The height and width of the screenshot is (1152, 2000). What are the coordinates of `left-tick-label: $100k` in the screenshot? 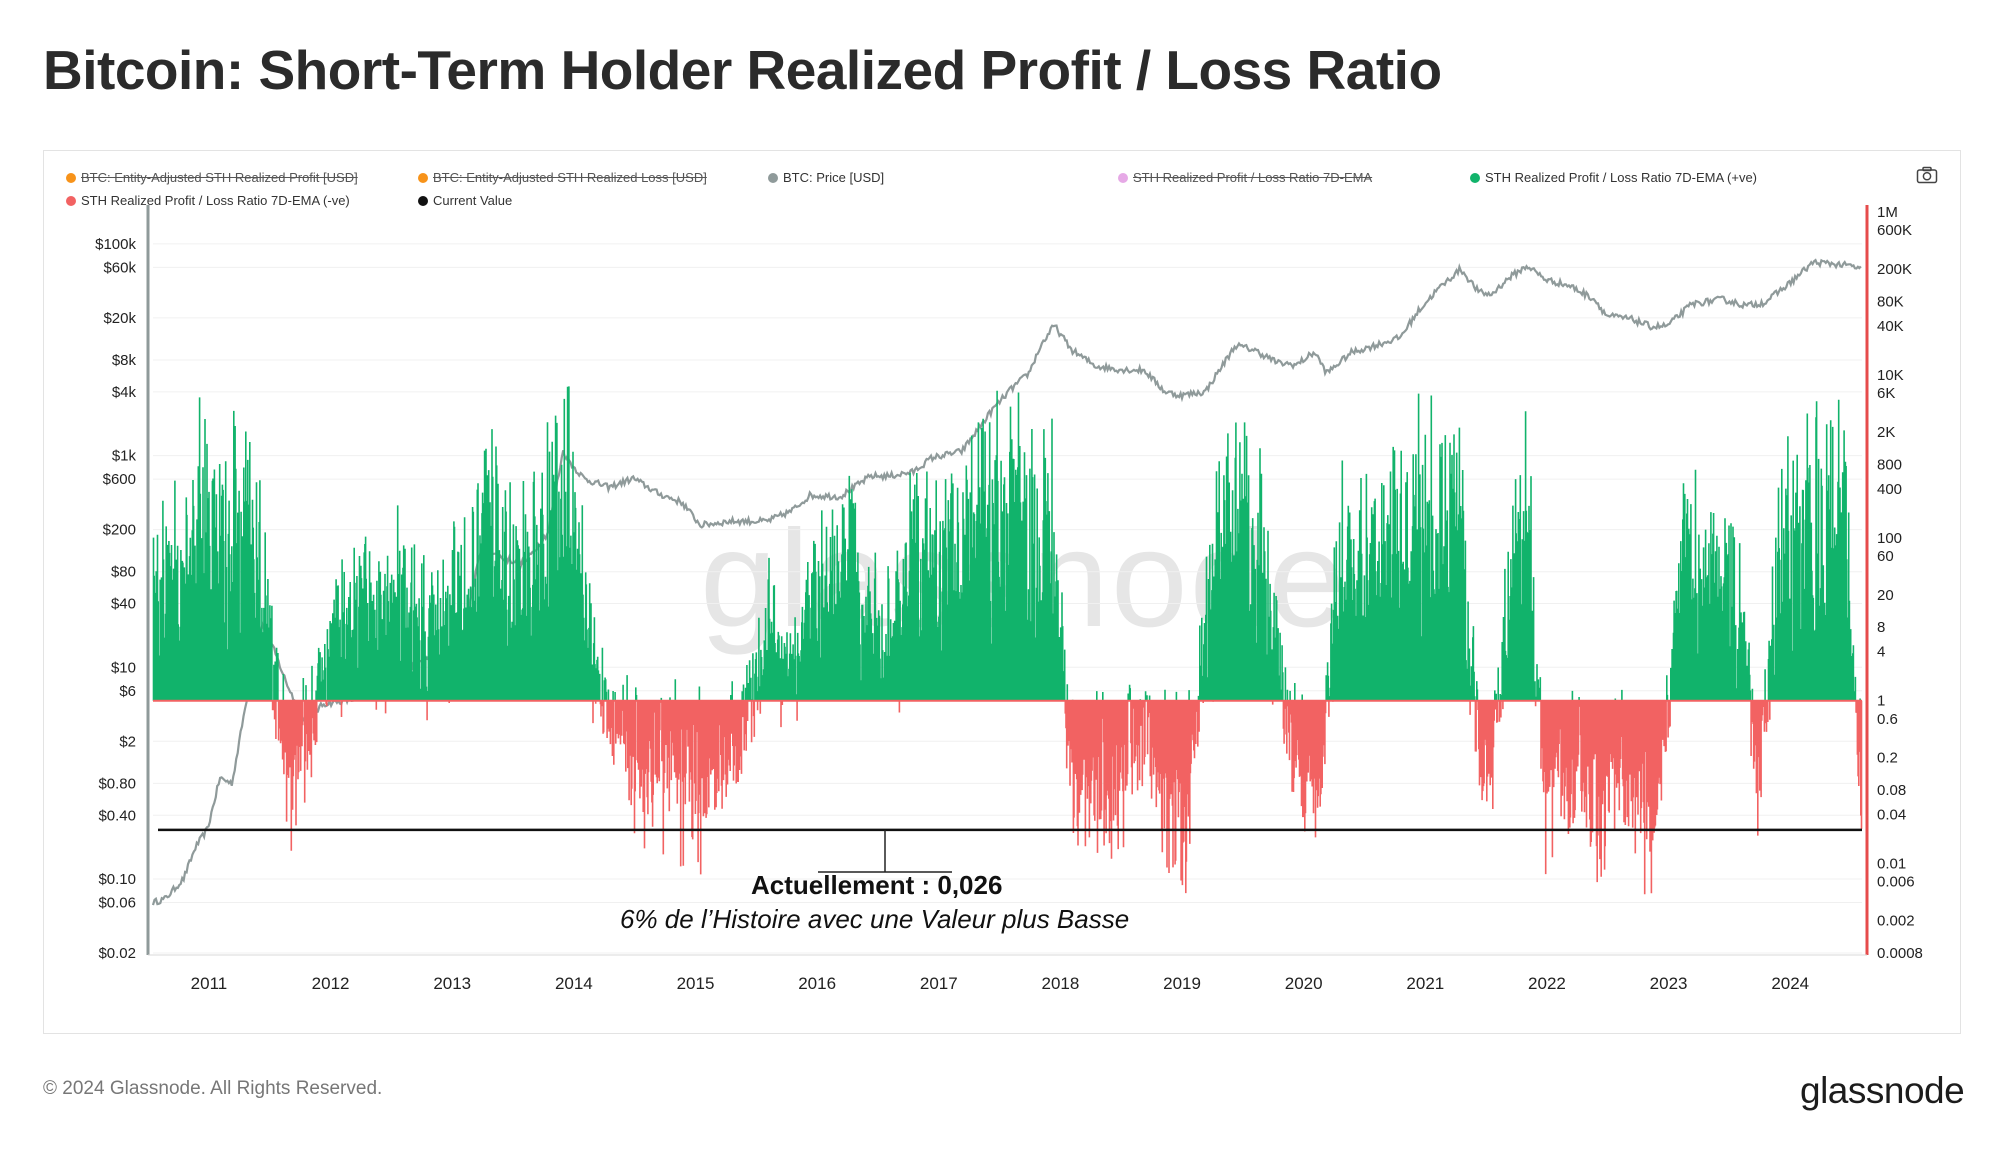 It's located at (115, 244).